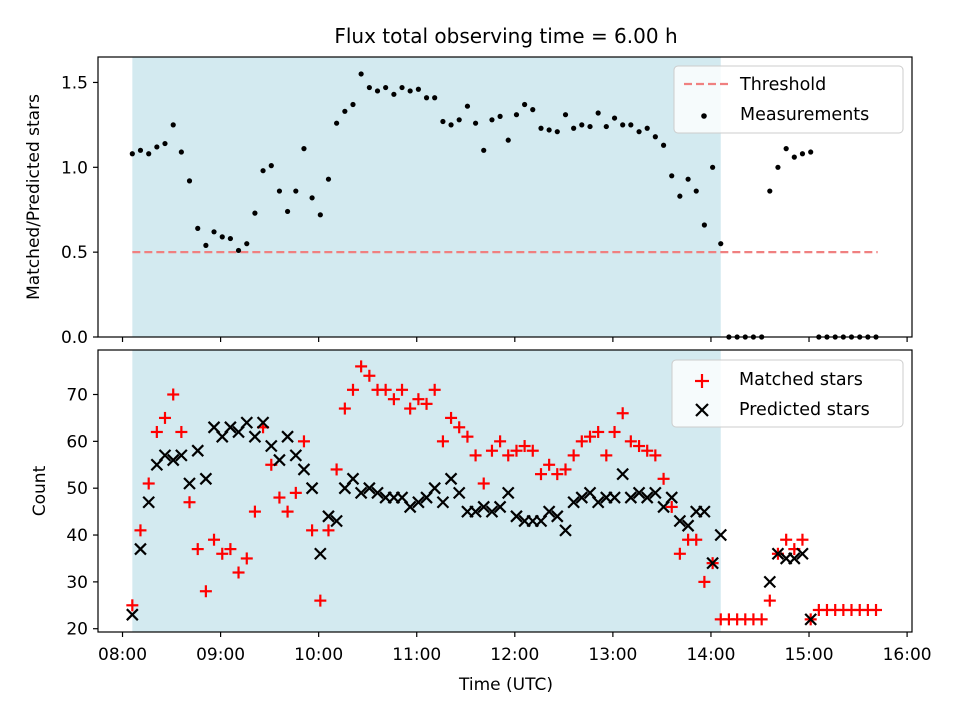 The height and width of the screenshot is (720, 960). What do you see at coordinates (801, 380) in the screenshot?
I see `legend-label-matched: Matched stars` at bounding box center [801, 380].